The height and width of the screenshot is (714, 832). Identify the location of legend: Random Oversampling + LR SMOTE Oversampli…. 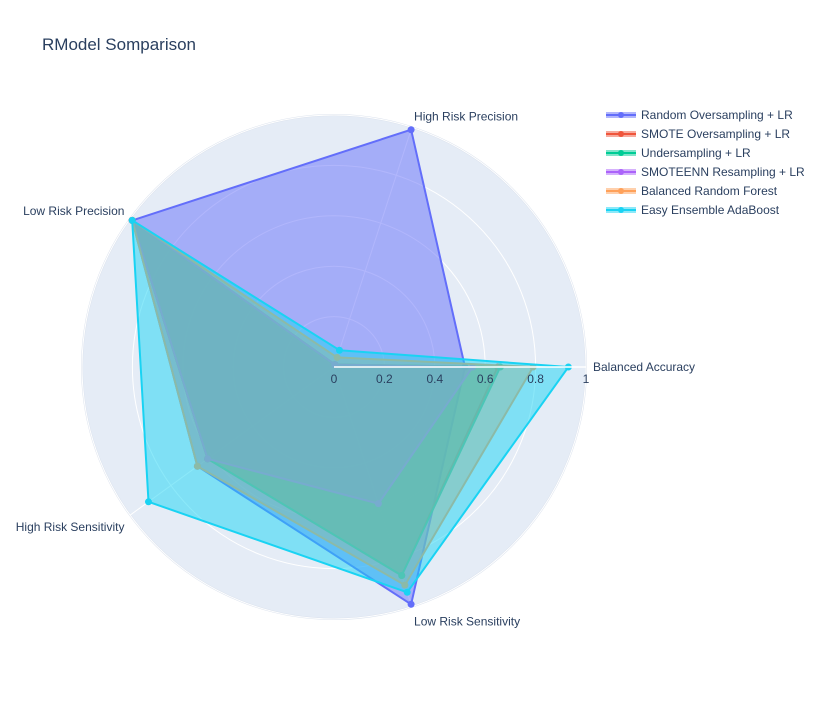
(705, 162).